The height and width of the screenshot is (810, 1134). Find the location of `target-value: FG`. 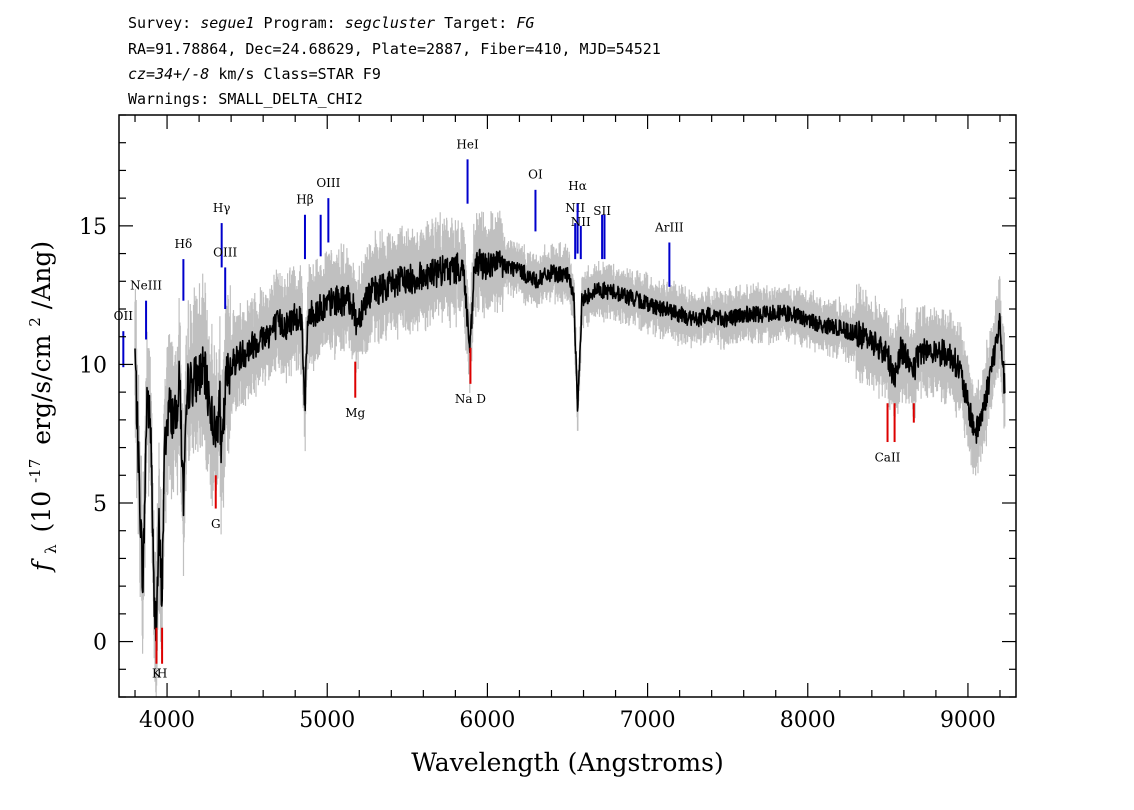

target-value: FG is located at coordinates (525, 23).